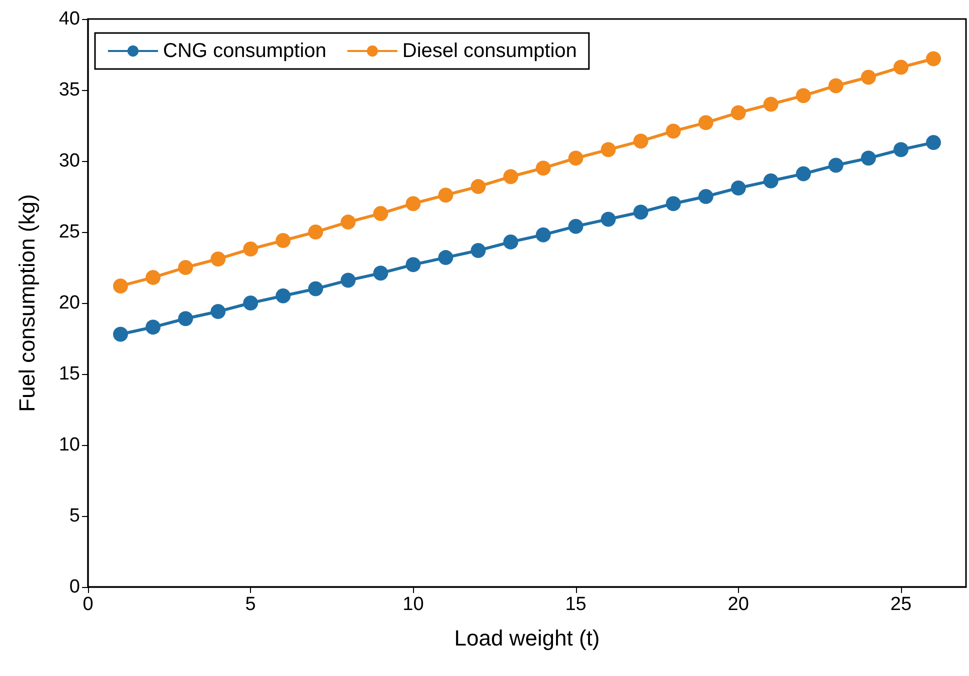 The image size is (969, 676). I want to click on y-tick-label: 20, so click(69, 303).